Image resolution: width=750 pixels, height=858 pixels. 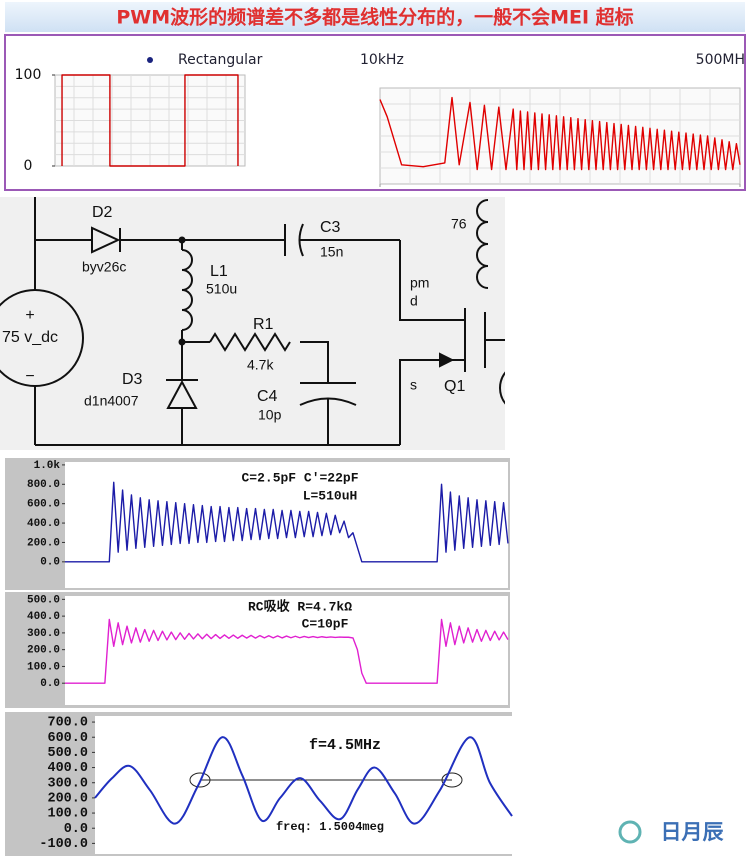 I want to click on header-bar, so click(x=375, y=17).